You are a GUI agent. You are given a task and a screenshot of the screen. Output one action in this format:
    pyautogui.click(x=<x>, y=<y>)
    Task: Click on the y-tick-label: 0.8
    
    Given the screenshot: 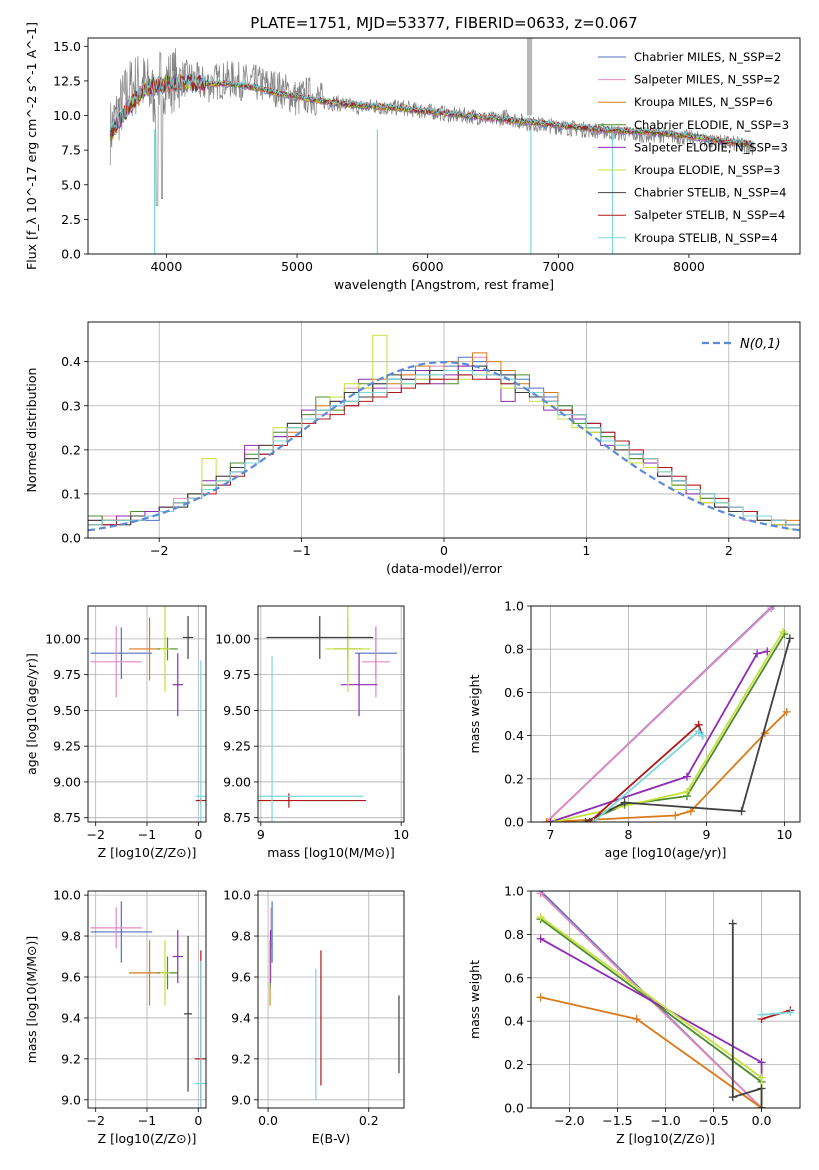 What is the action you would take?
    pyautogui.click(x=514, y=649)
    